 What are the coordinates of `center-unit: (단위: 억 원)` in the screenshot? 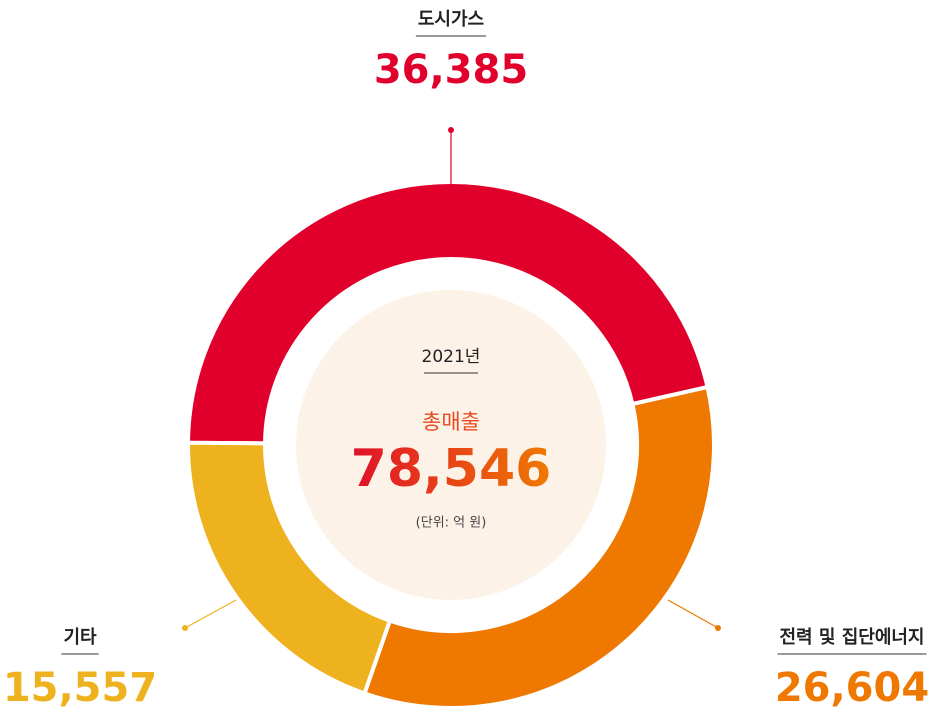 It's located at (451, 523).